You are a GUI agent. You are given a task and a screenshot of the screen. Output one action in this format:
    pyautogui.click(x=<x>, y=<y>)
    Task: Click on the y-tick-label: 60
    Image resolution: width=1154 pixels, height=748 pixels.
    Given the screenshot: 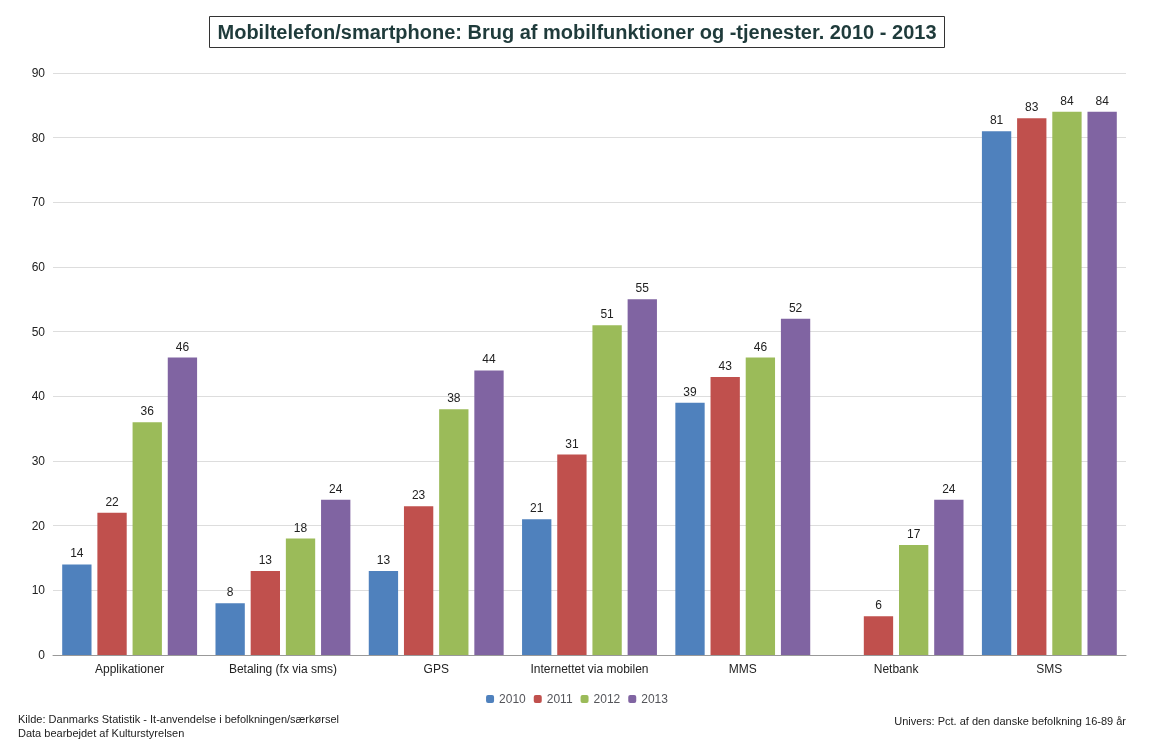 What is the action you would take?
    pyautogui.click(x=38, y=267)
    